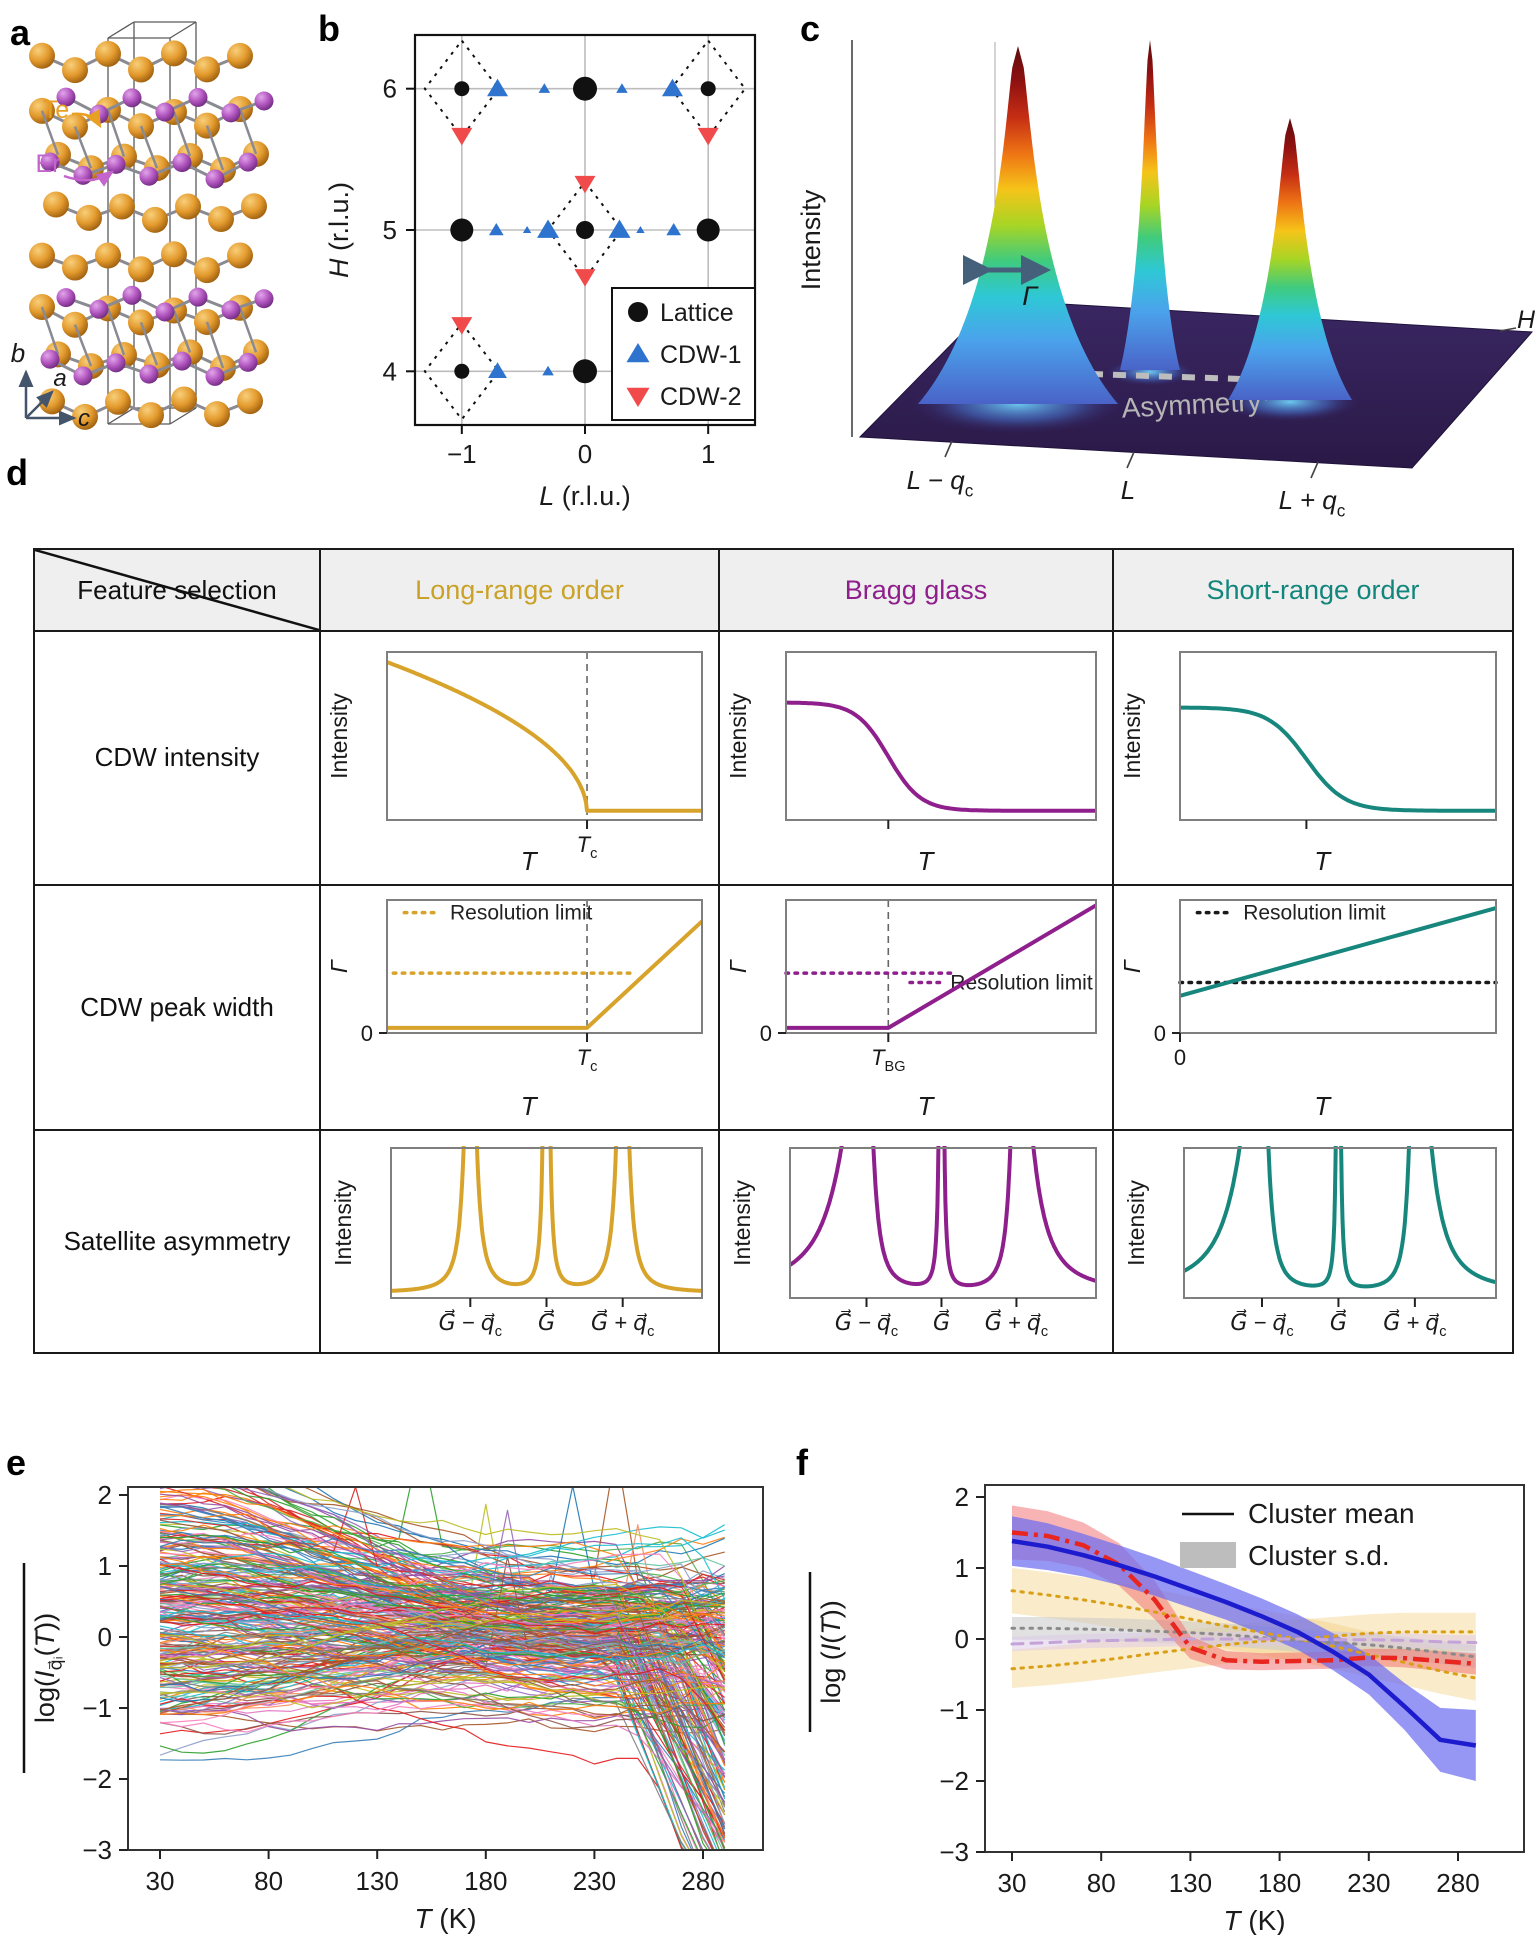 This screenshot has height=1935, width=1536. Describe the element at coordinates (802, 1462) in the screenshot. I see `panel-f-label: f` at that location.